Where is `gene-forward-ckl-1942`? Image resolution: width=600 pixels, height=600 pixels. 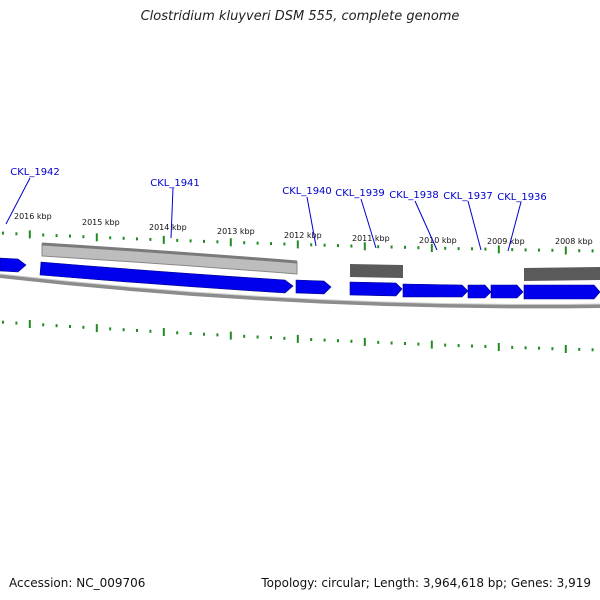 gene-forward-ckl-1942 is located at coordinates (13, 265).